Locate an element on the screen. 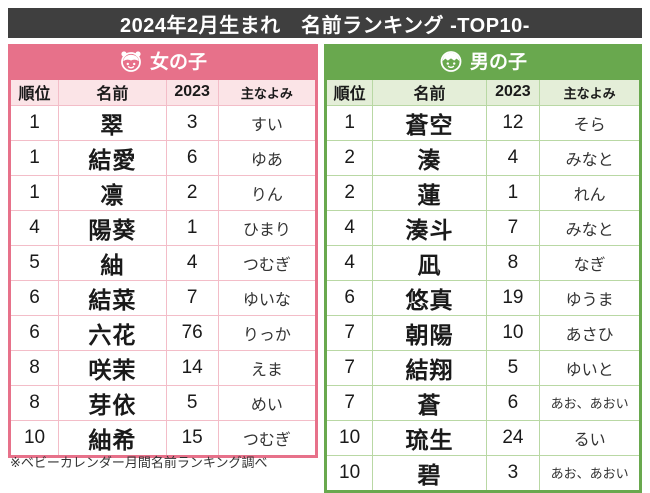  boys-column-header-row: 順位 名前 2023 主なよみ is located at coordinates (482, 92).